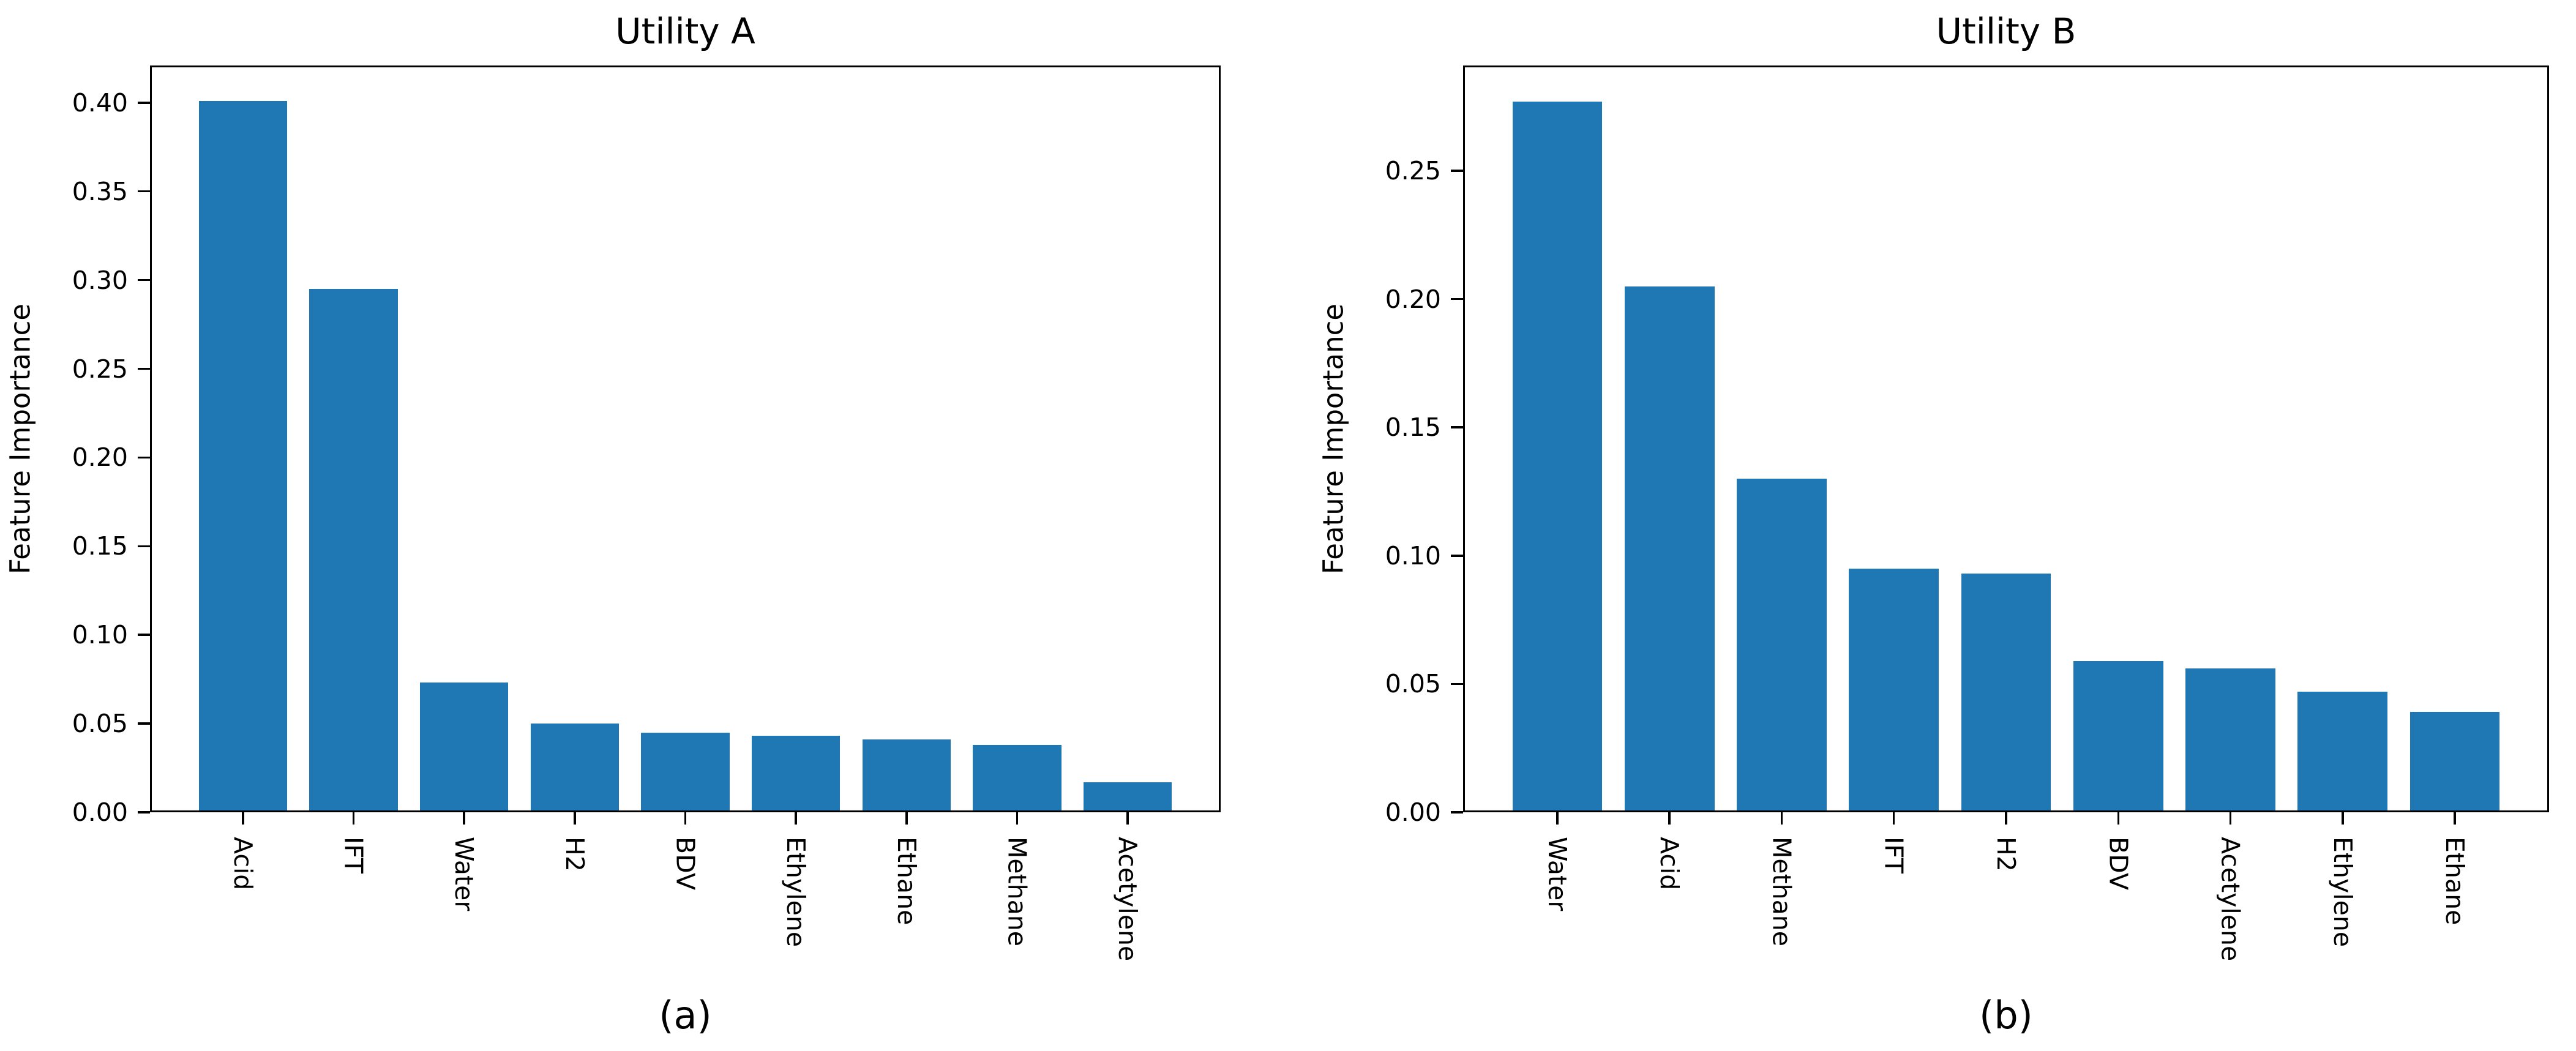 This screenshot has height=1051, width=2576. What do you see at coordinates (100, 103) in the screenshot?
I see `y-tick-label: 0.40` at bounding box center [100, 103].